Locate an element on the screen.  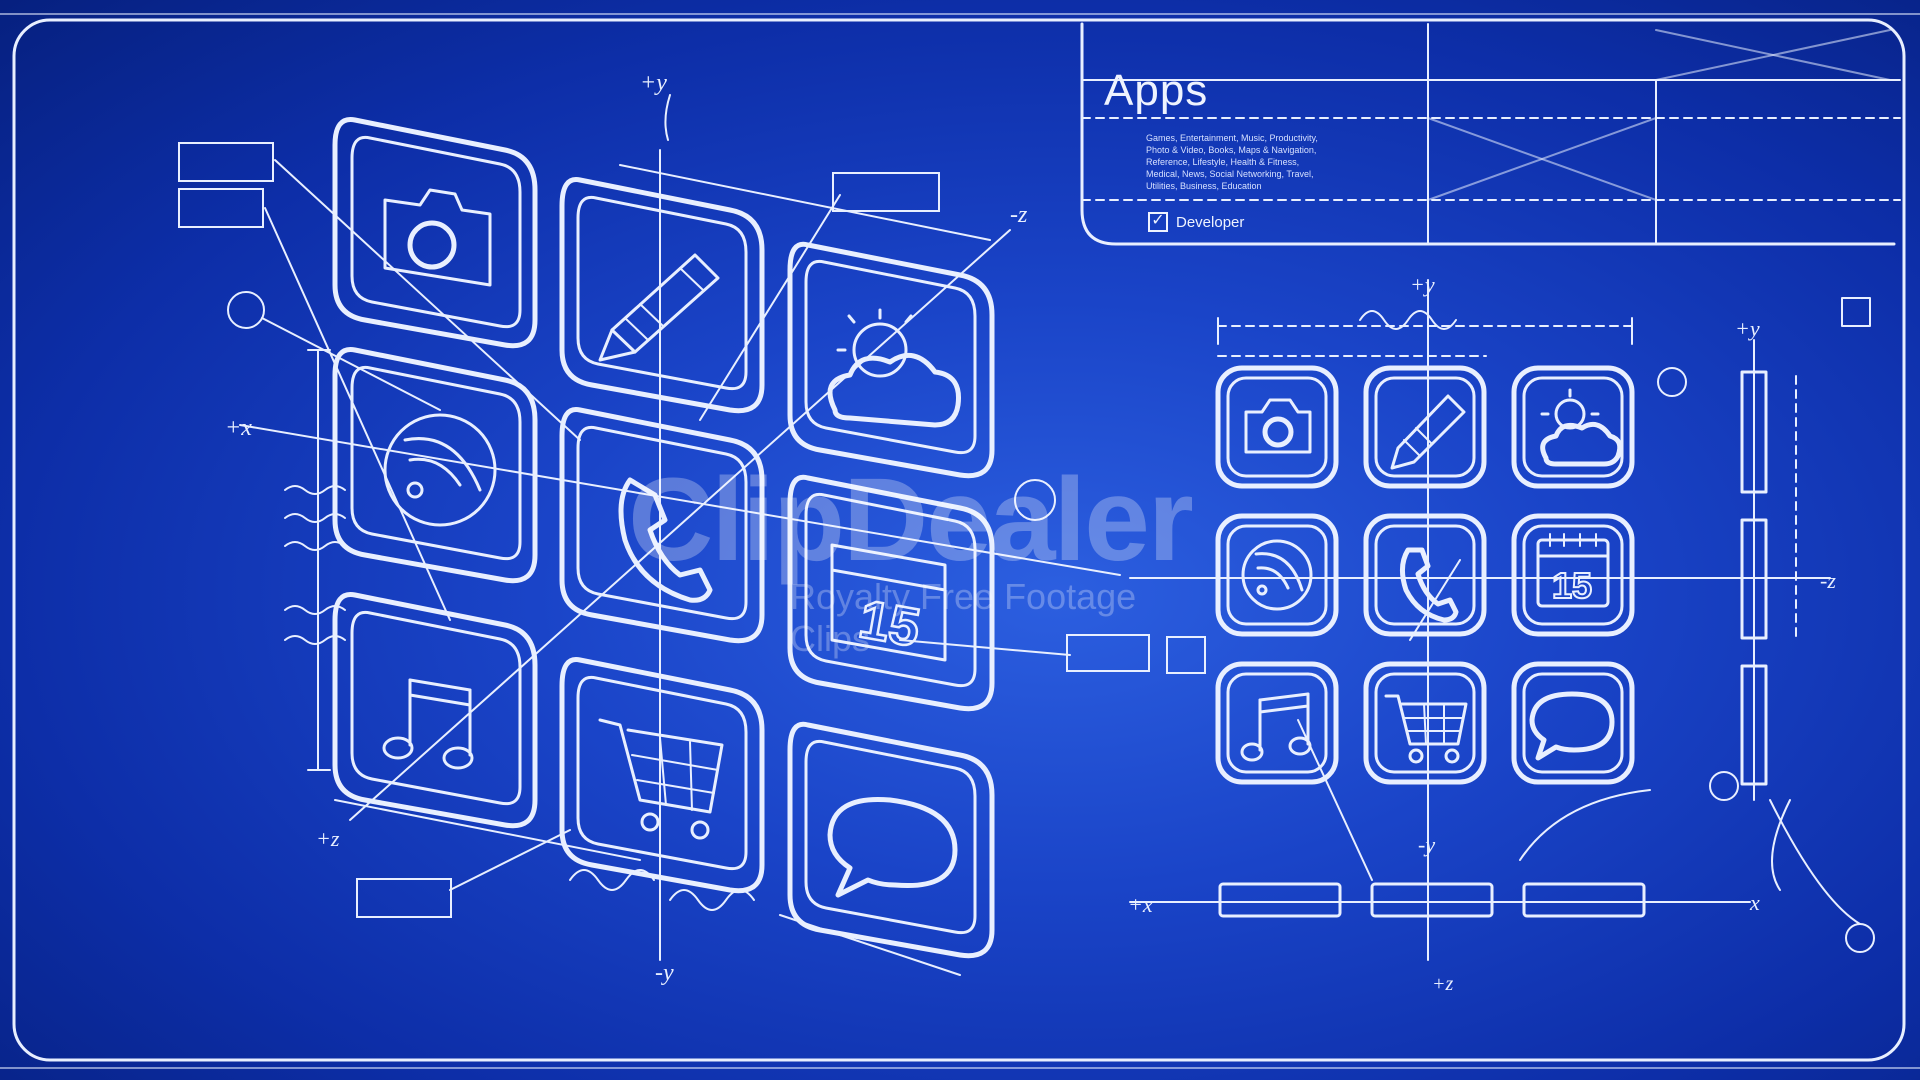
calendar-day-left: 15 is located at coordinates (890, 624).